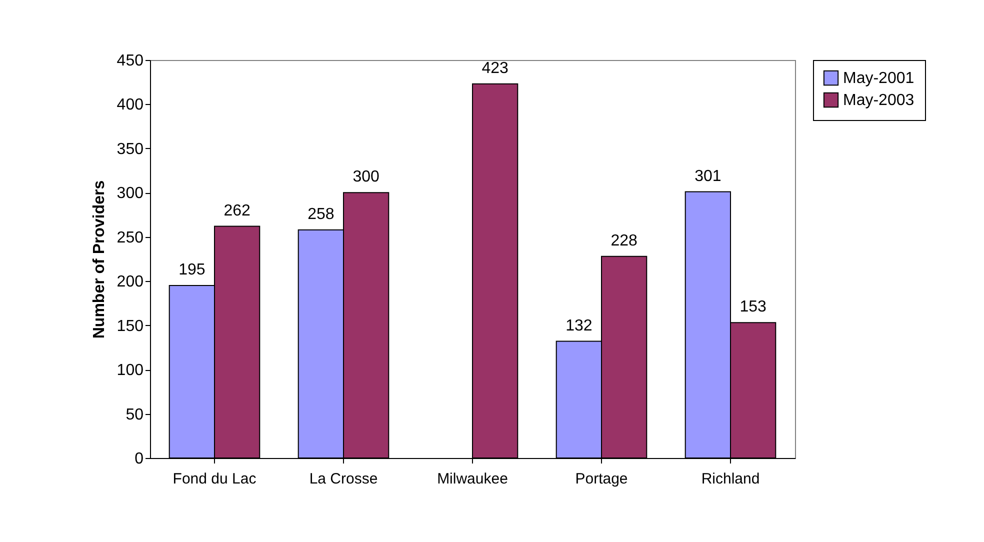  I want to click on y-tick-label: 150, so click(130, 326).